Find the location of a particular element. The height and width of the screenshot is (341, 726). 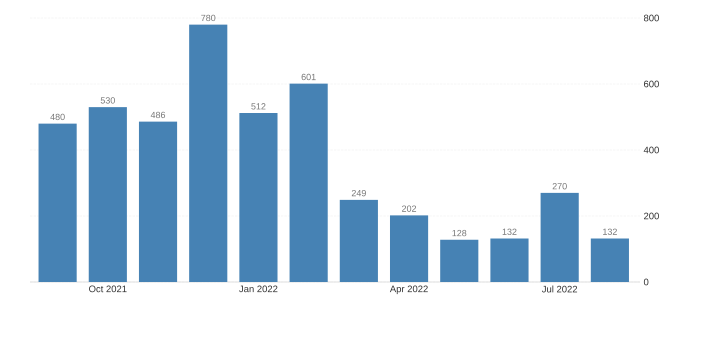

x-tick-label: Jul 2022 is located at coordinates (560, 289).